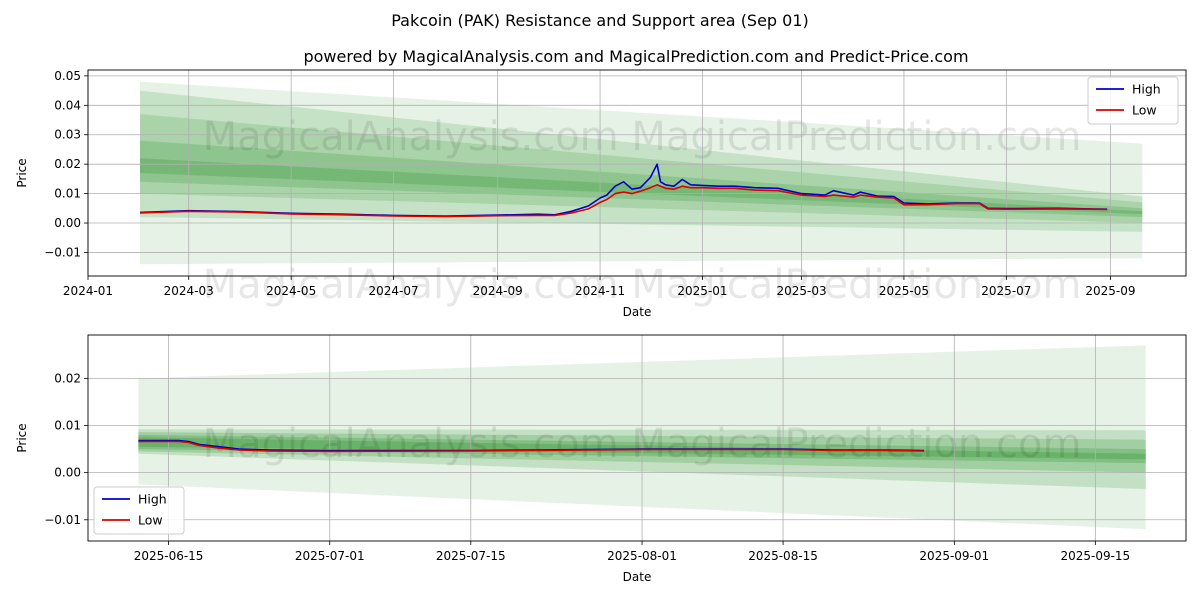 The height and width of the screenshot is (600, 1200). Describe the element at coordinates (1006, 291) in the screenshot. I see `x-tick-label: 2025-07` at that location.